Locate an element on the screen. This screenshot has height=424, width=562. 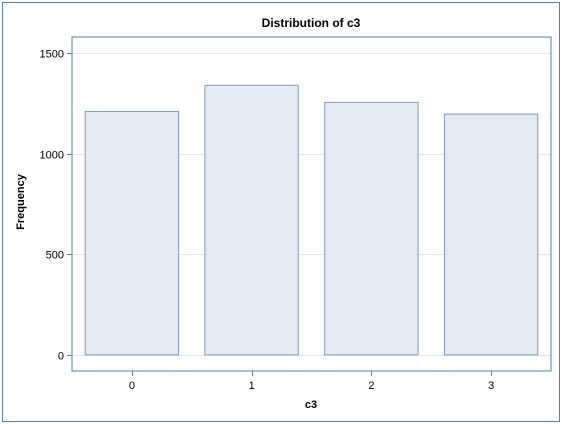
x-tick-label: 0 is located at coordinates (132, 386).